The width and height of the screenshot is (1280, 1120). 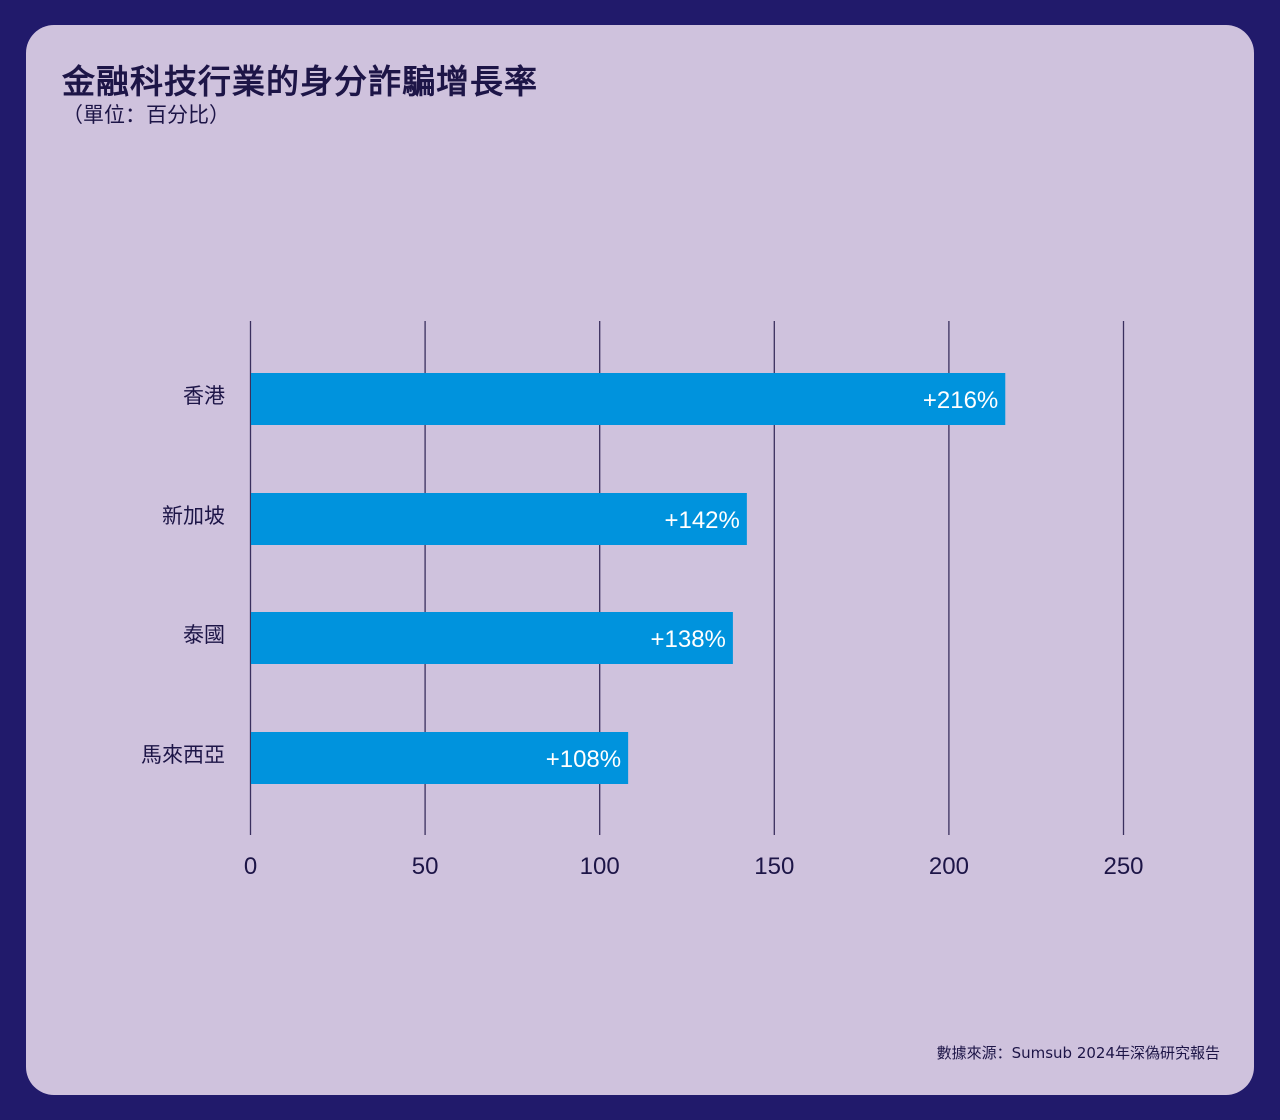 What do you see at coordinates (687, 639) in the screenshot?
I see `bar-data-label: +138%` at bounding box center [687, 639].